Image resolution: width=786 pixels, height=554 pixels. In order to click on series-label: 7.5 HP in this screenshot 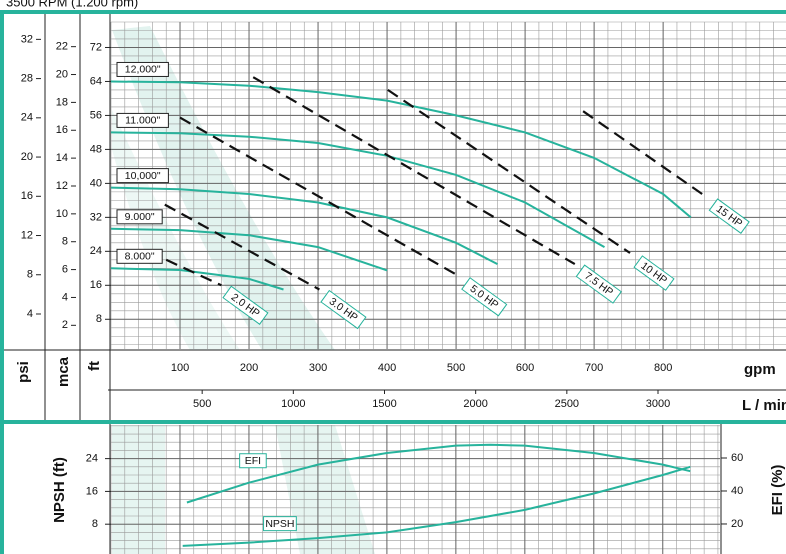, I will do `click(598, 284)`.